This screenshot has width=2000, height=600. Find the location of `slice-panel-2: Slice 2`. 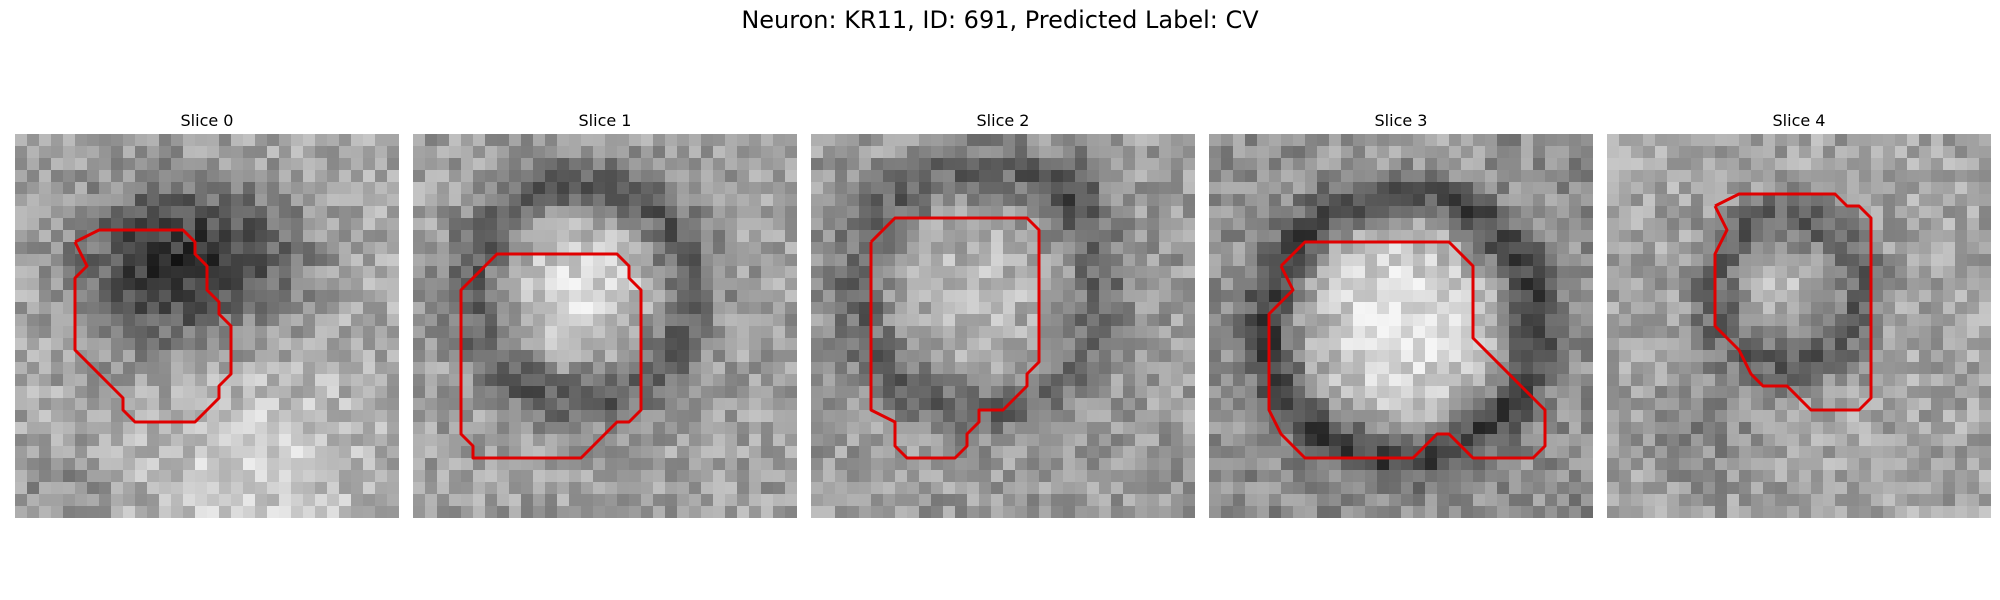

slice-panel-2: Slice 2 is located at coordinates (1003, 313).